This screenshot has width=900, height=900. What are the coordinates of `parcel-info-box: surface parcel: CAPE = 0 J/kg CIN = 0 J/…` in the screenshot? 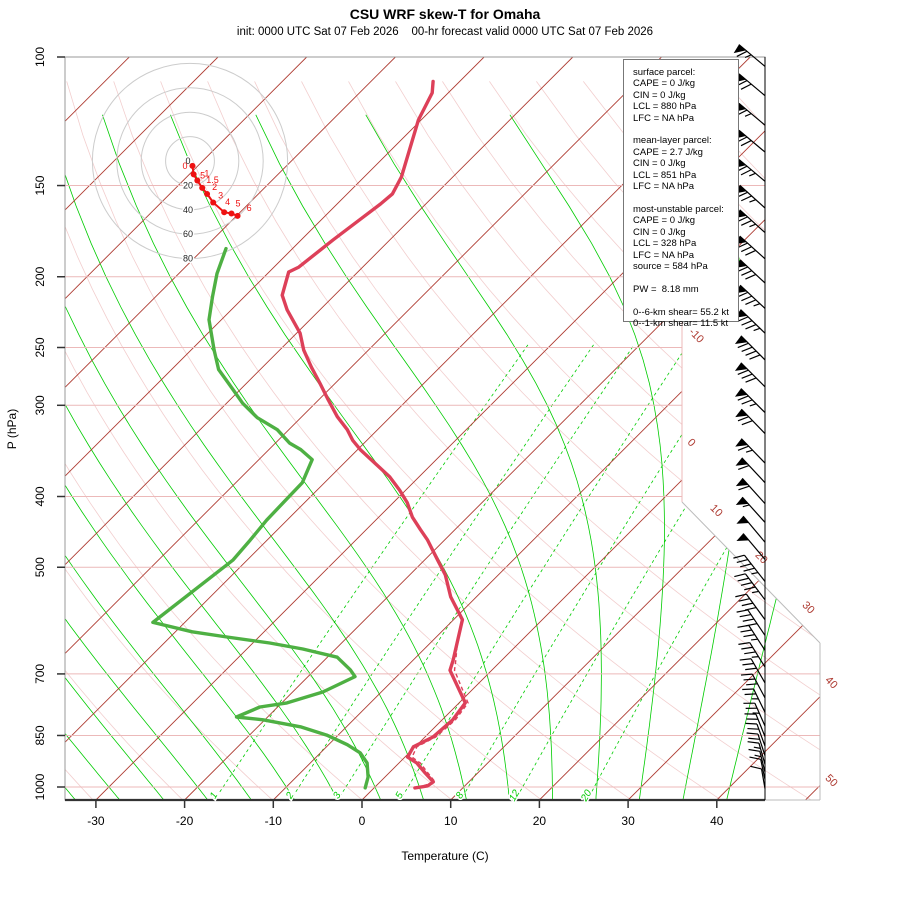 It's located at (681, 194).